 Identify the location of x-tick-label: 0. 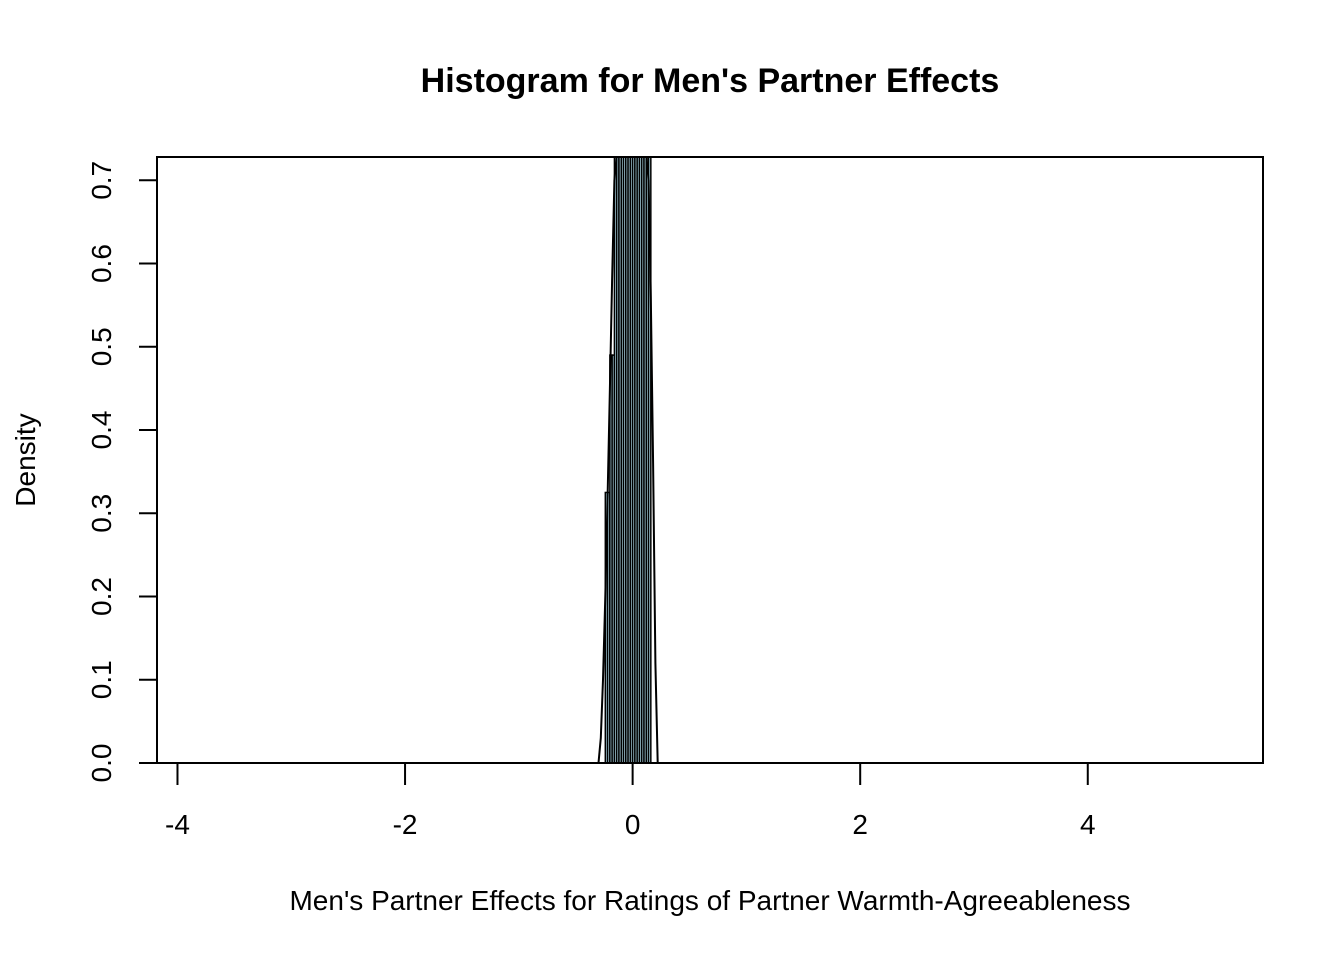
(633, 824).